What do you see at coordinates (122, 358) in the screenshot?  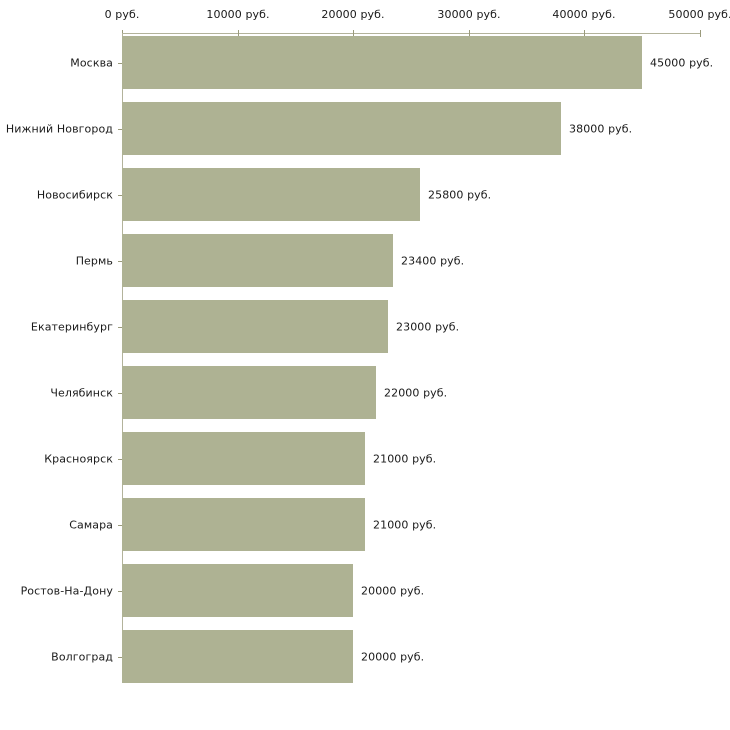 I see `y-axis-line` at bounding box center [122, 358].